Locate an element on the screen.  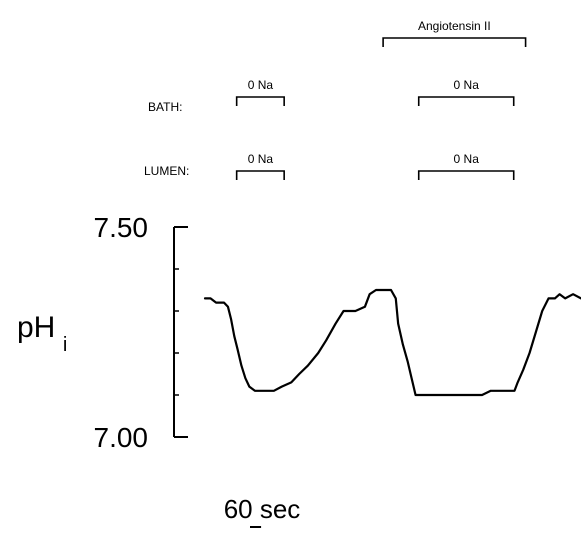
bath-row-label: BATH: is located at coordinates (165, 107).